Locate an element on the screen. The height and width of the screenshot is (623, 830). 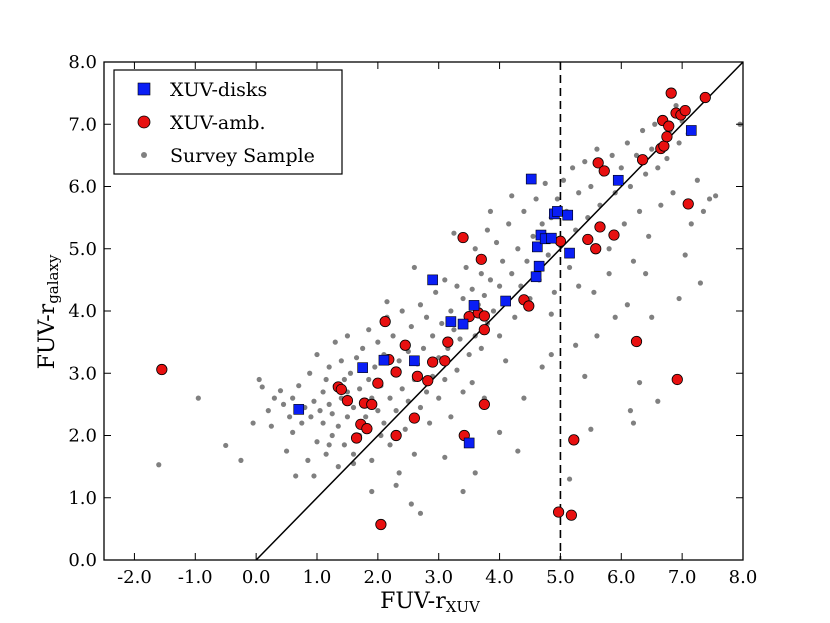
x-tick-label: 8.0 is located at coordinates (743, 577).